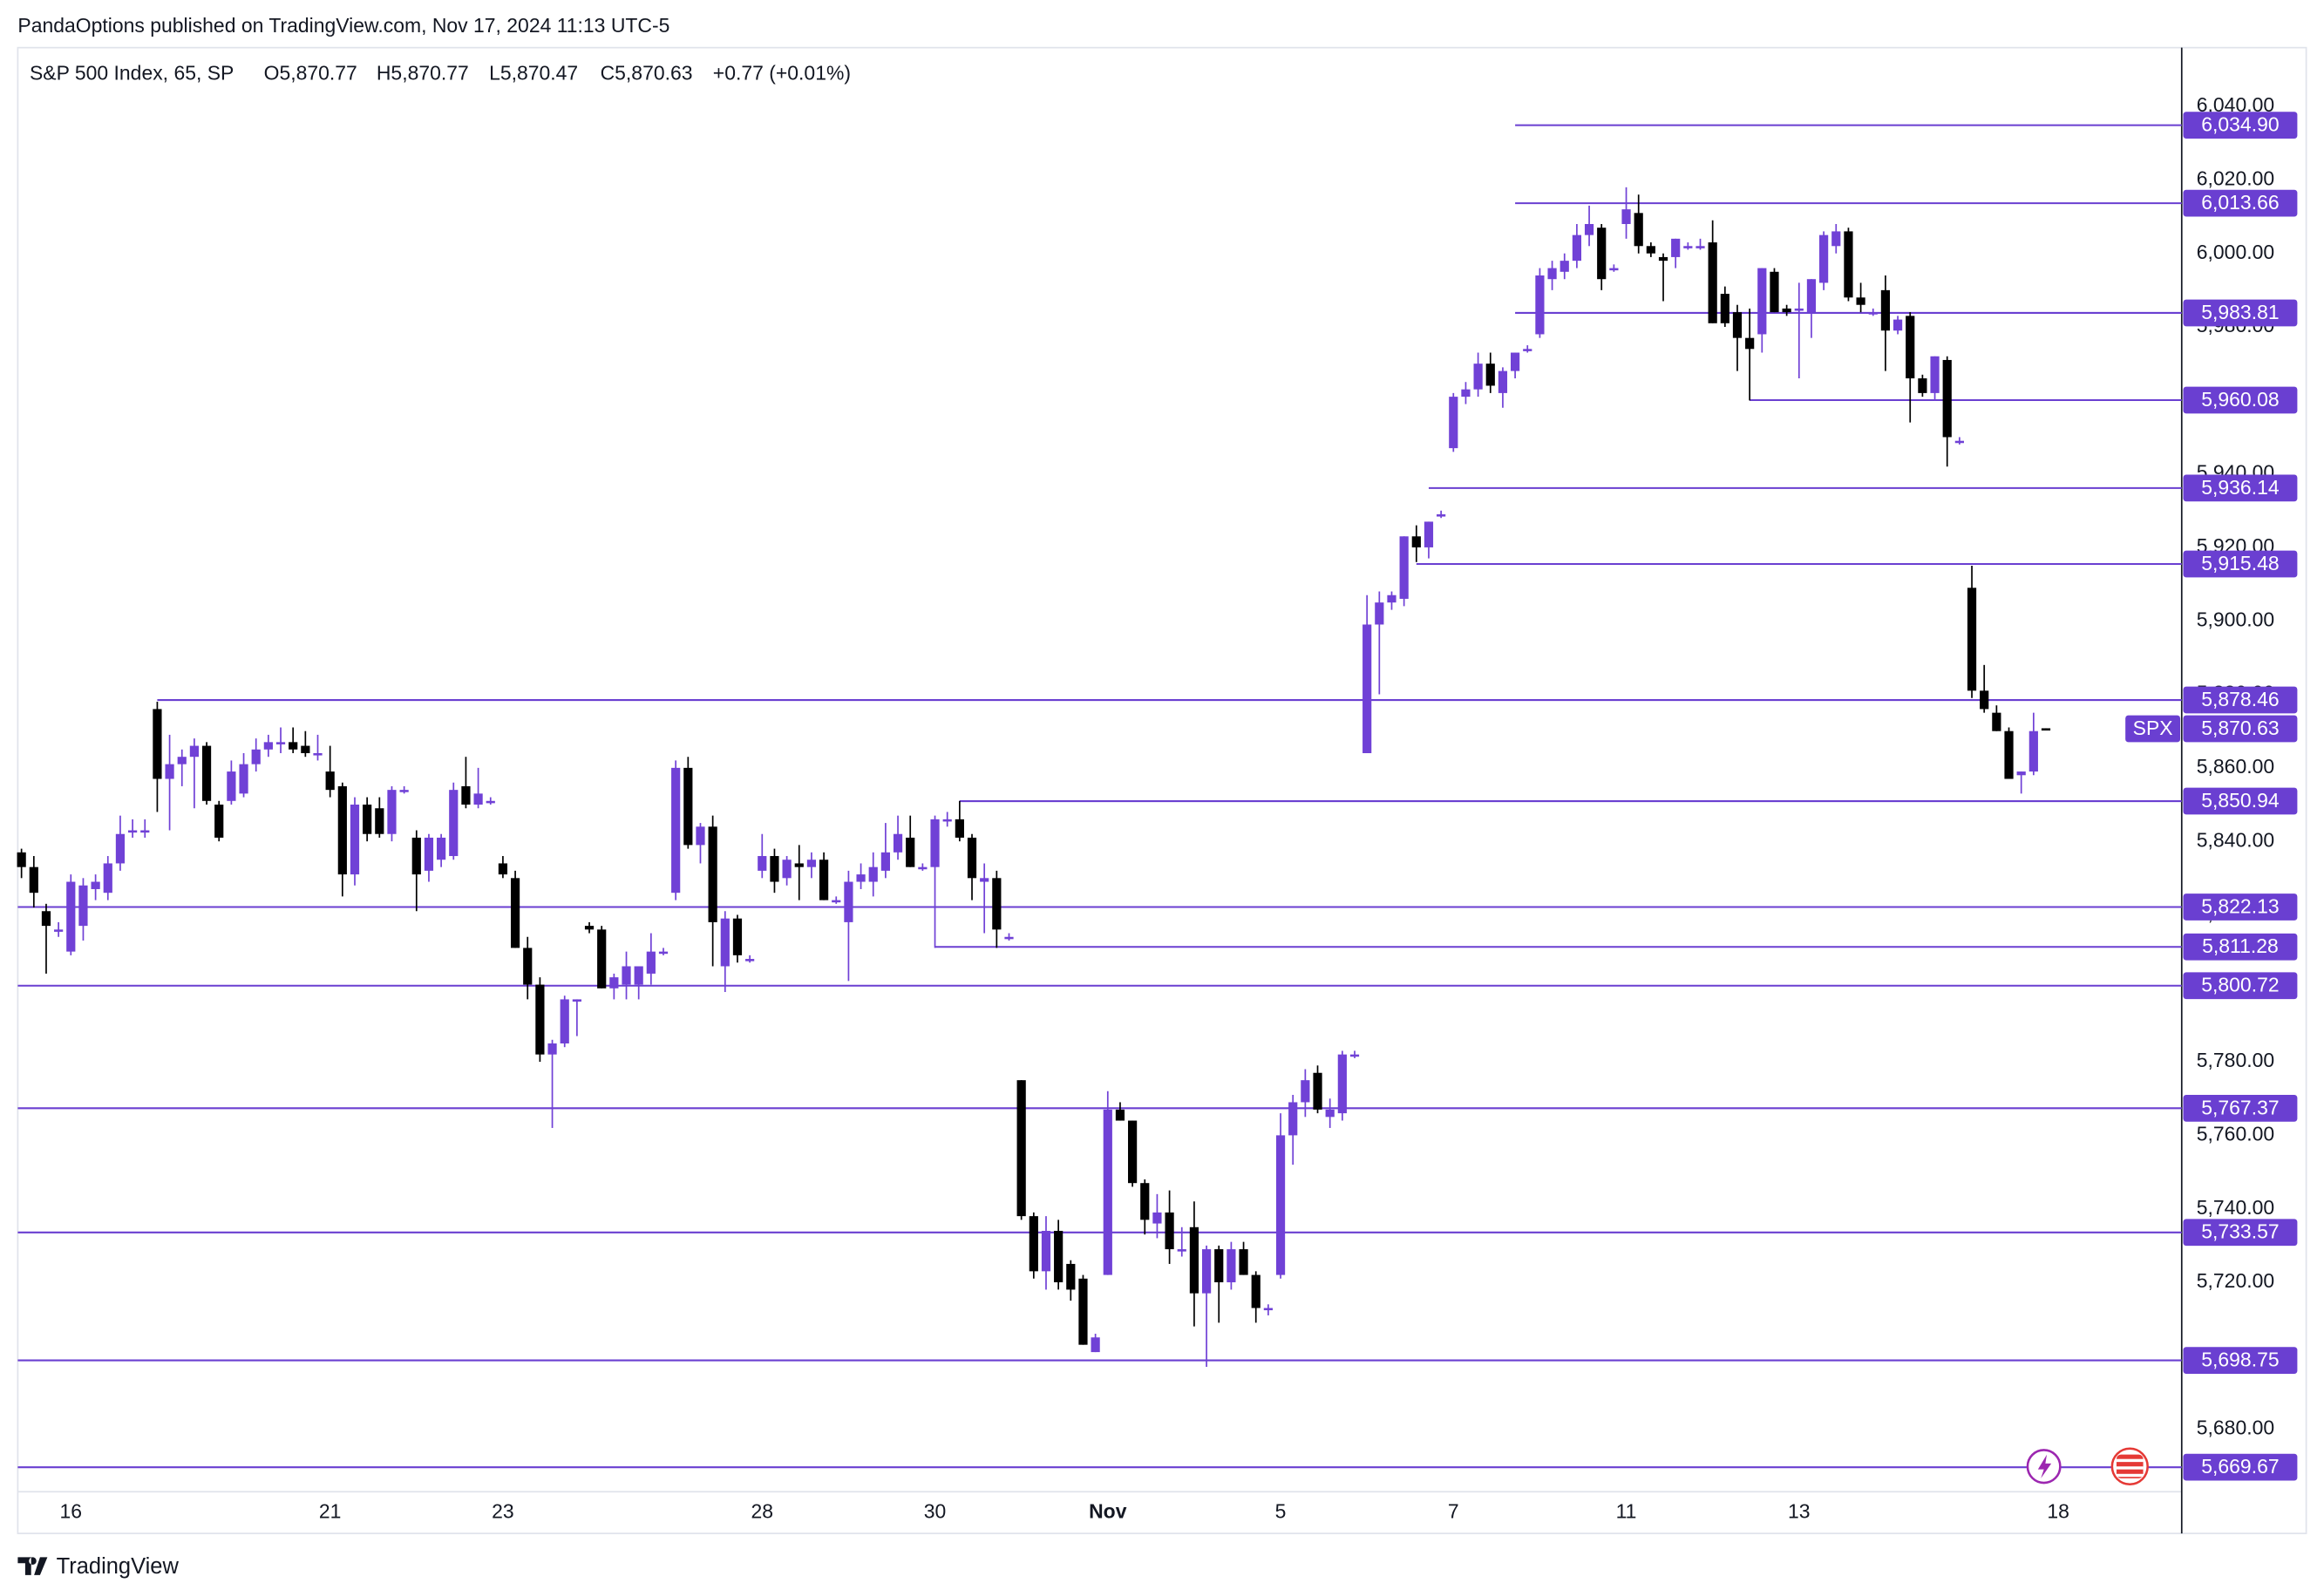 Image resolution: width=2324 pixels, height=1590 pixels. I want to click on level-label: 5,983.81, so click(2240, 312).